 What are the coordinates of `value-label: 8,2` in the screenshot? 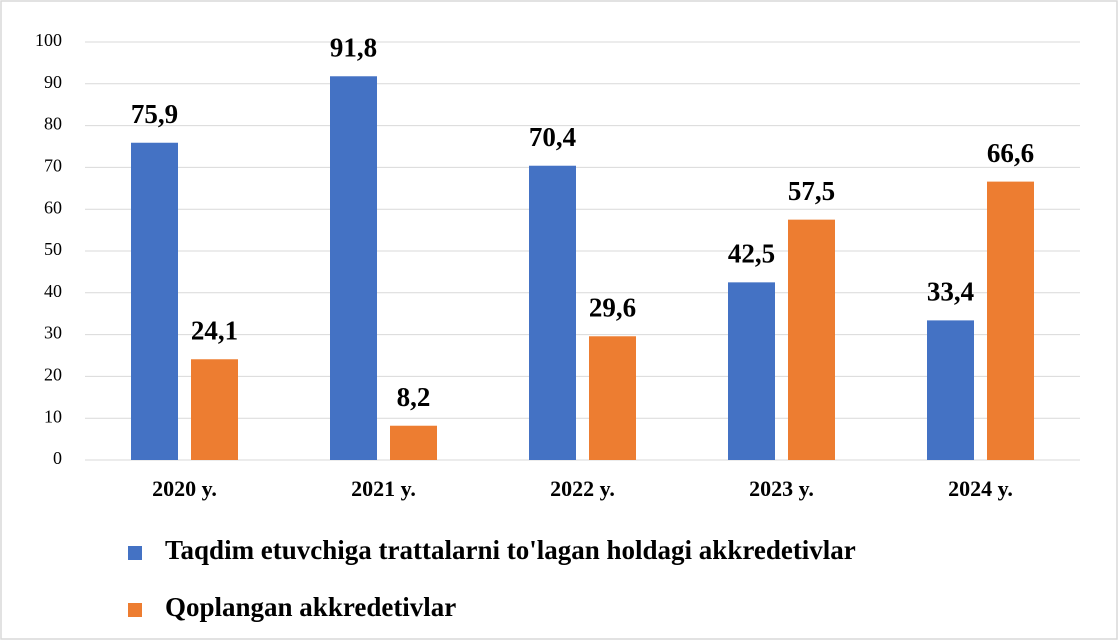 It's located at (414, 397).